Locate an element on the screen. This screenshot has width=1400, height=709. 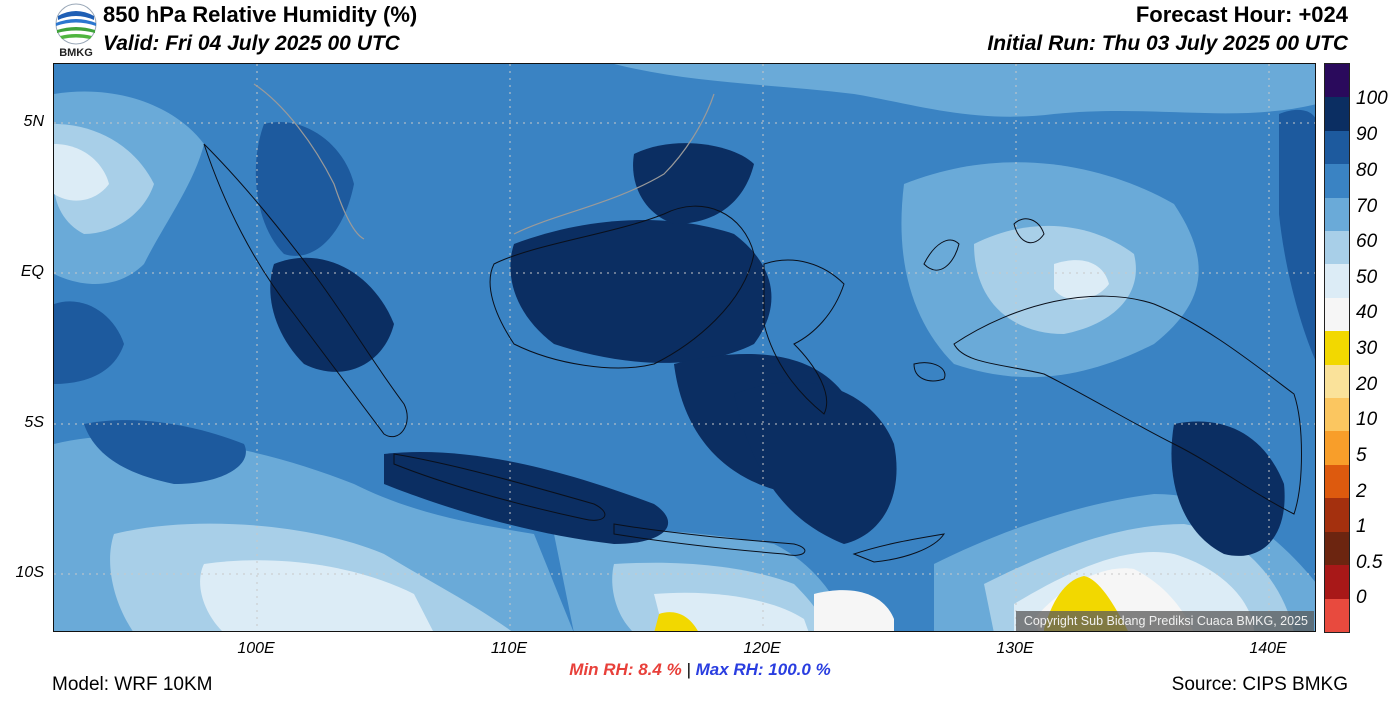
lon-label-140e: 140E is located at coordinates (1268, 648).